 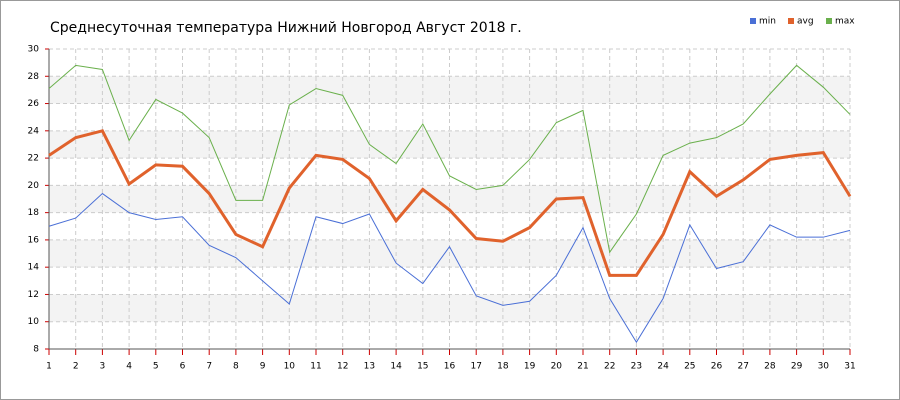 What do you see at coordinates (34, 77) in the screenshot?
I see `y-tick-label: 28` at bounding box center [34, 77].